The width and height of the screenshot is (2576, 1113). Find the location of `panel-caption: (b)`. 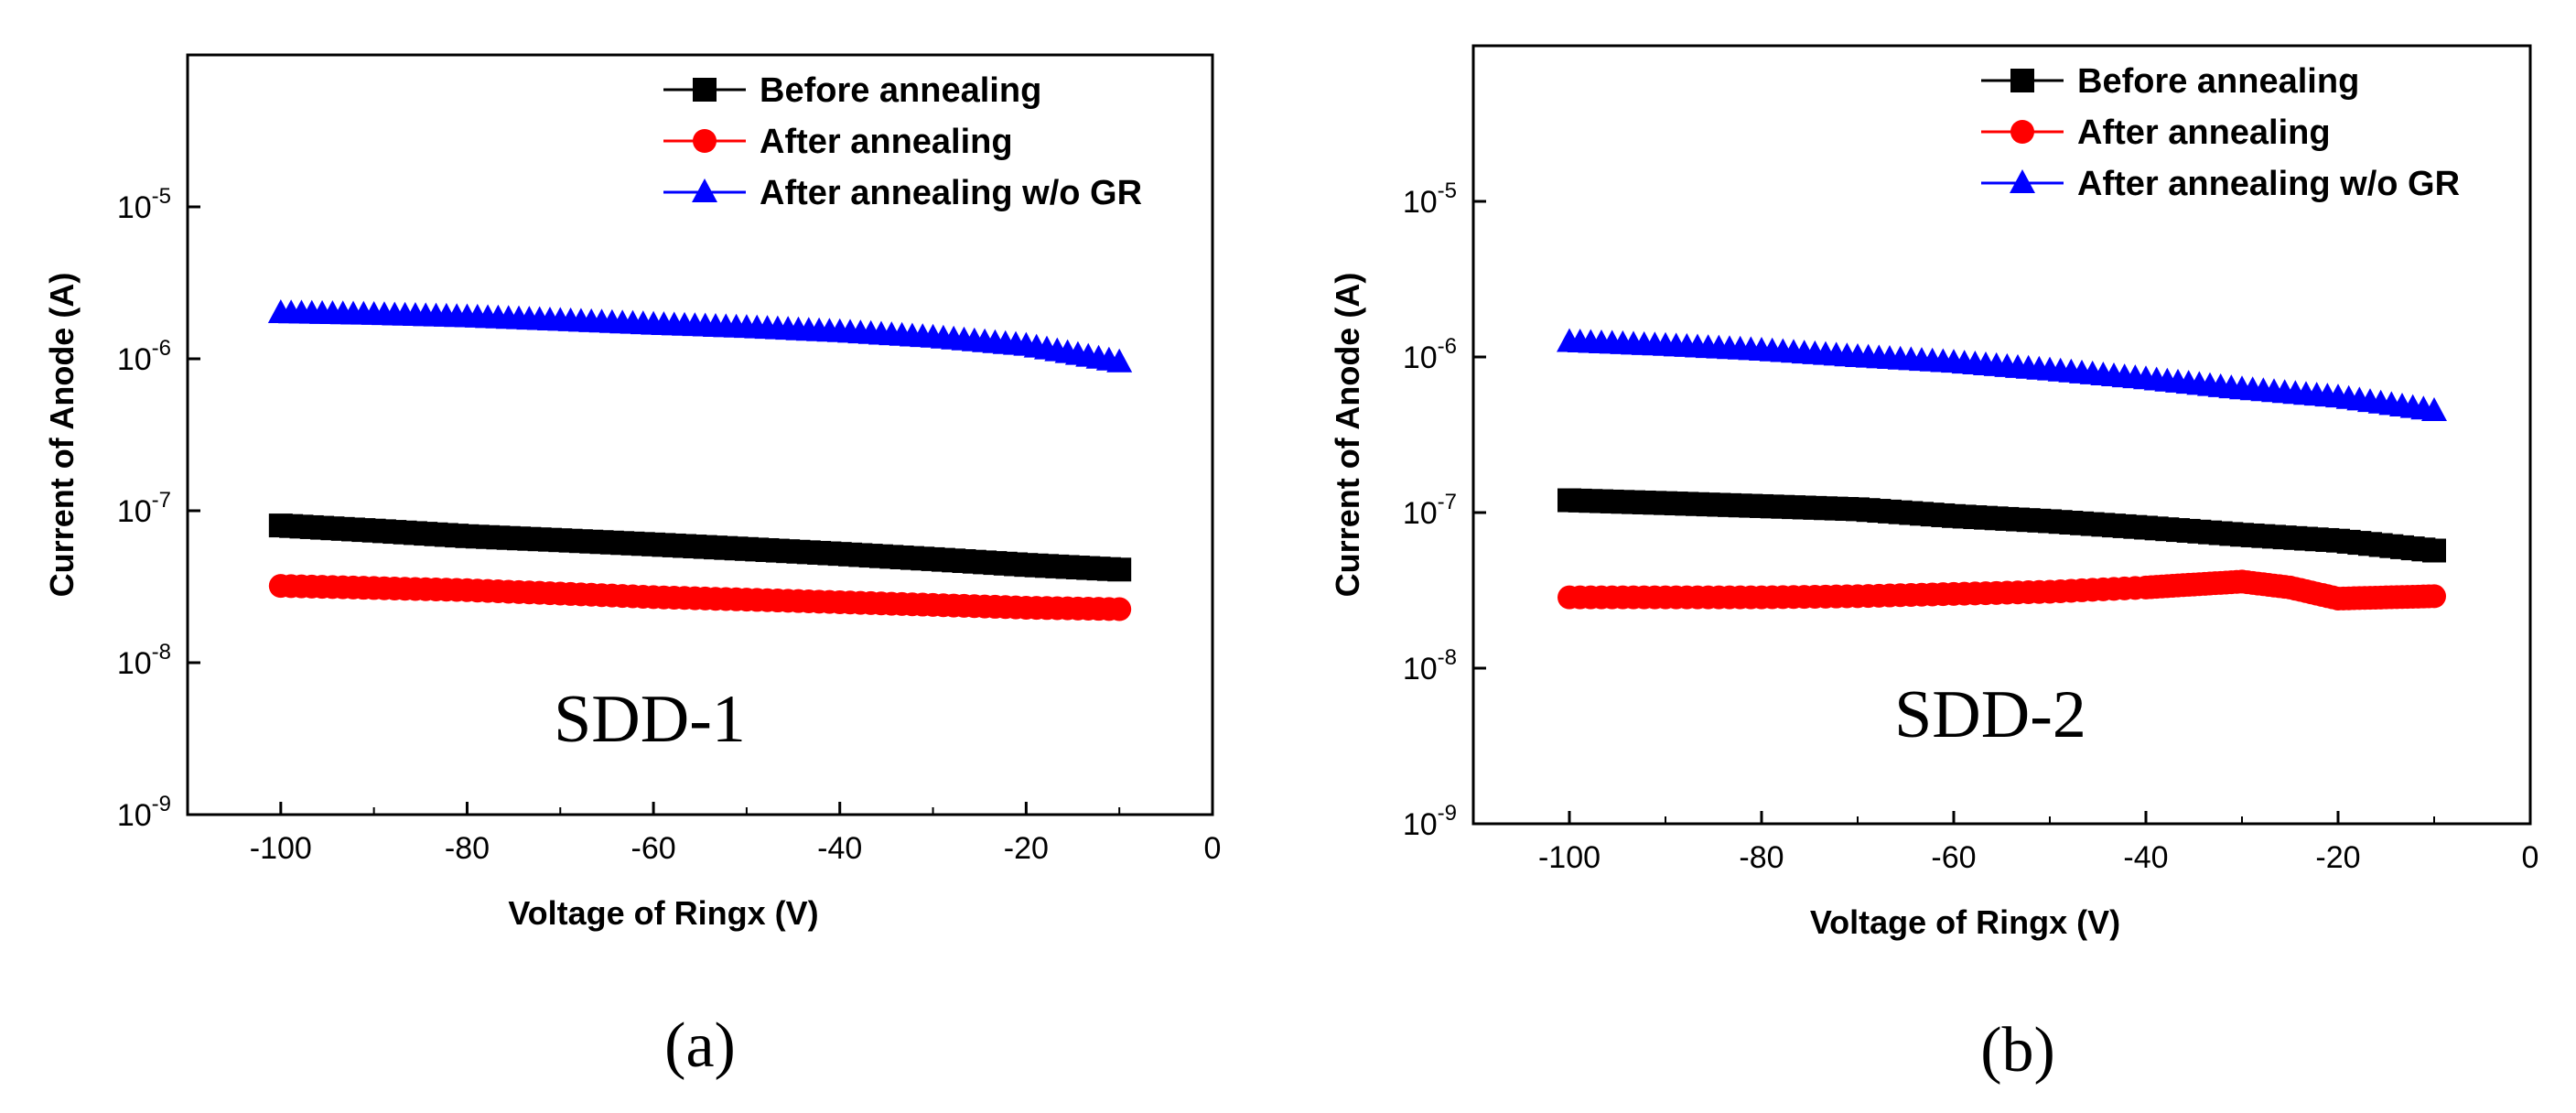

panel-caption: (b) is located at coordinates (2018, 1050).